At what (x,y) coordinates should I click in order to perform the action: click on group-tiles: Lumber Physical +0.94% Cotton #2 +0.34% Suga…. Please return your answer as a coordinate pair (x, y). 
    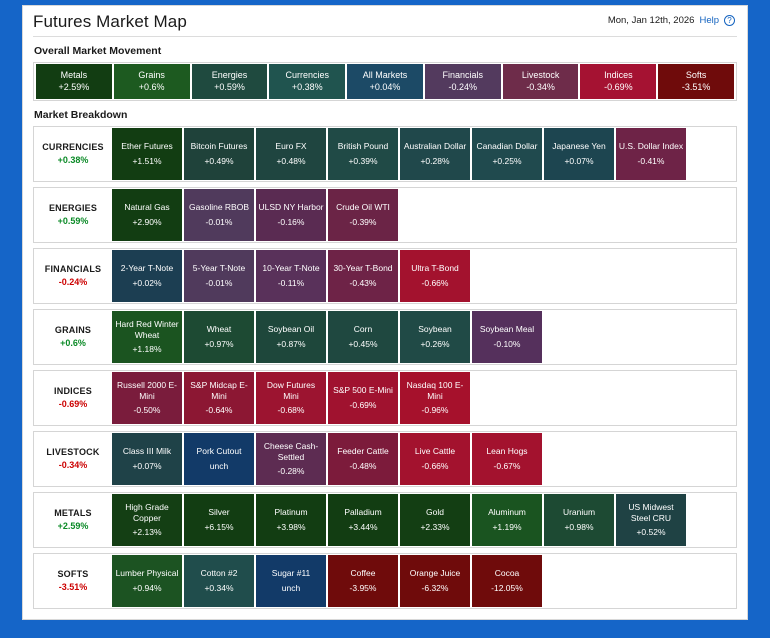
    Looking at the image, I should click on (423, 581).